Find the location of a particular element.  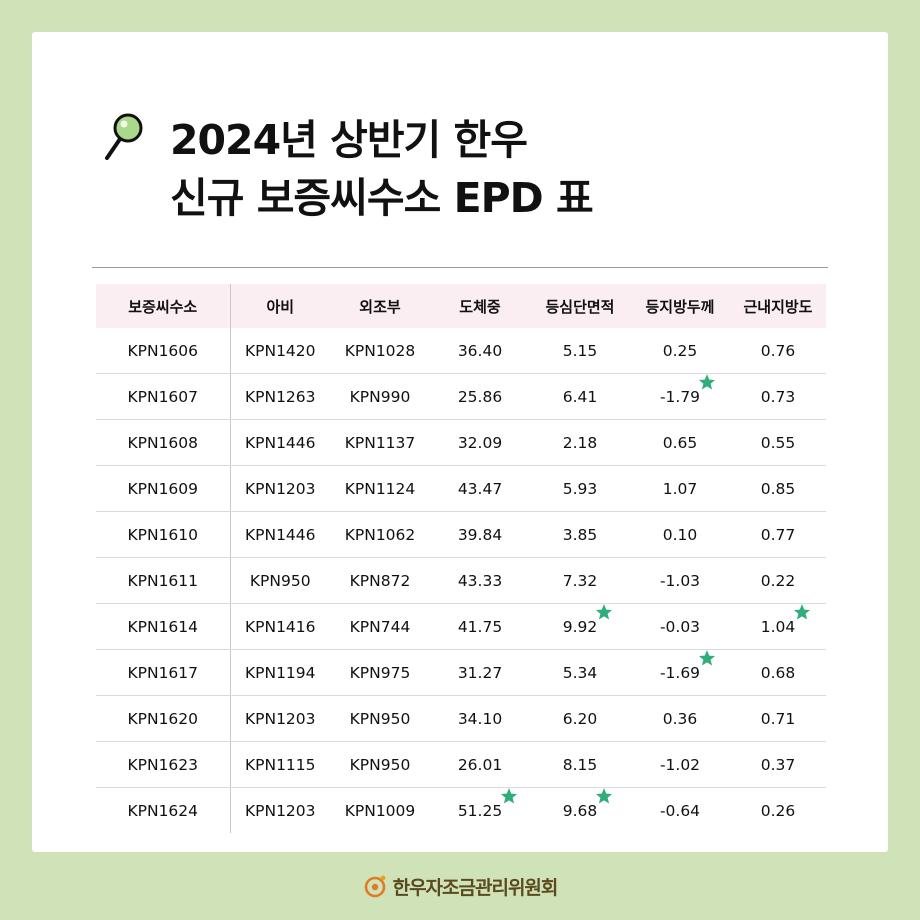

table-cell: 7.32 is located at coordinates (580, 580).